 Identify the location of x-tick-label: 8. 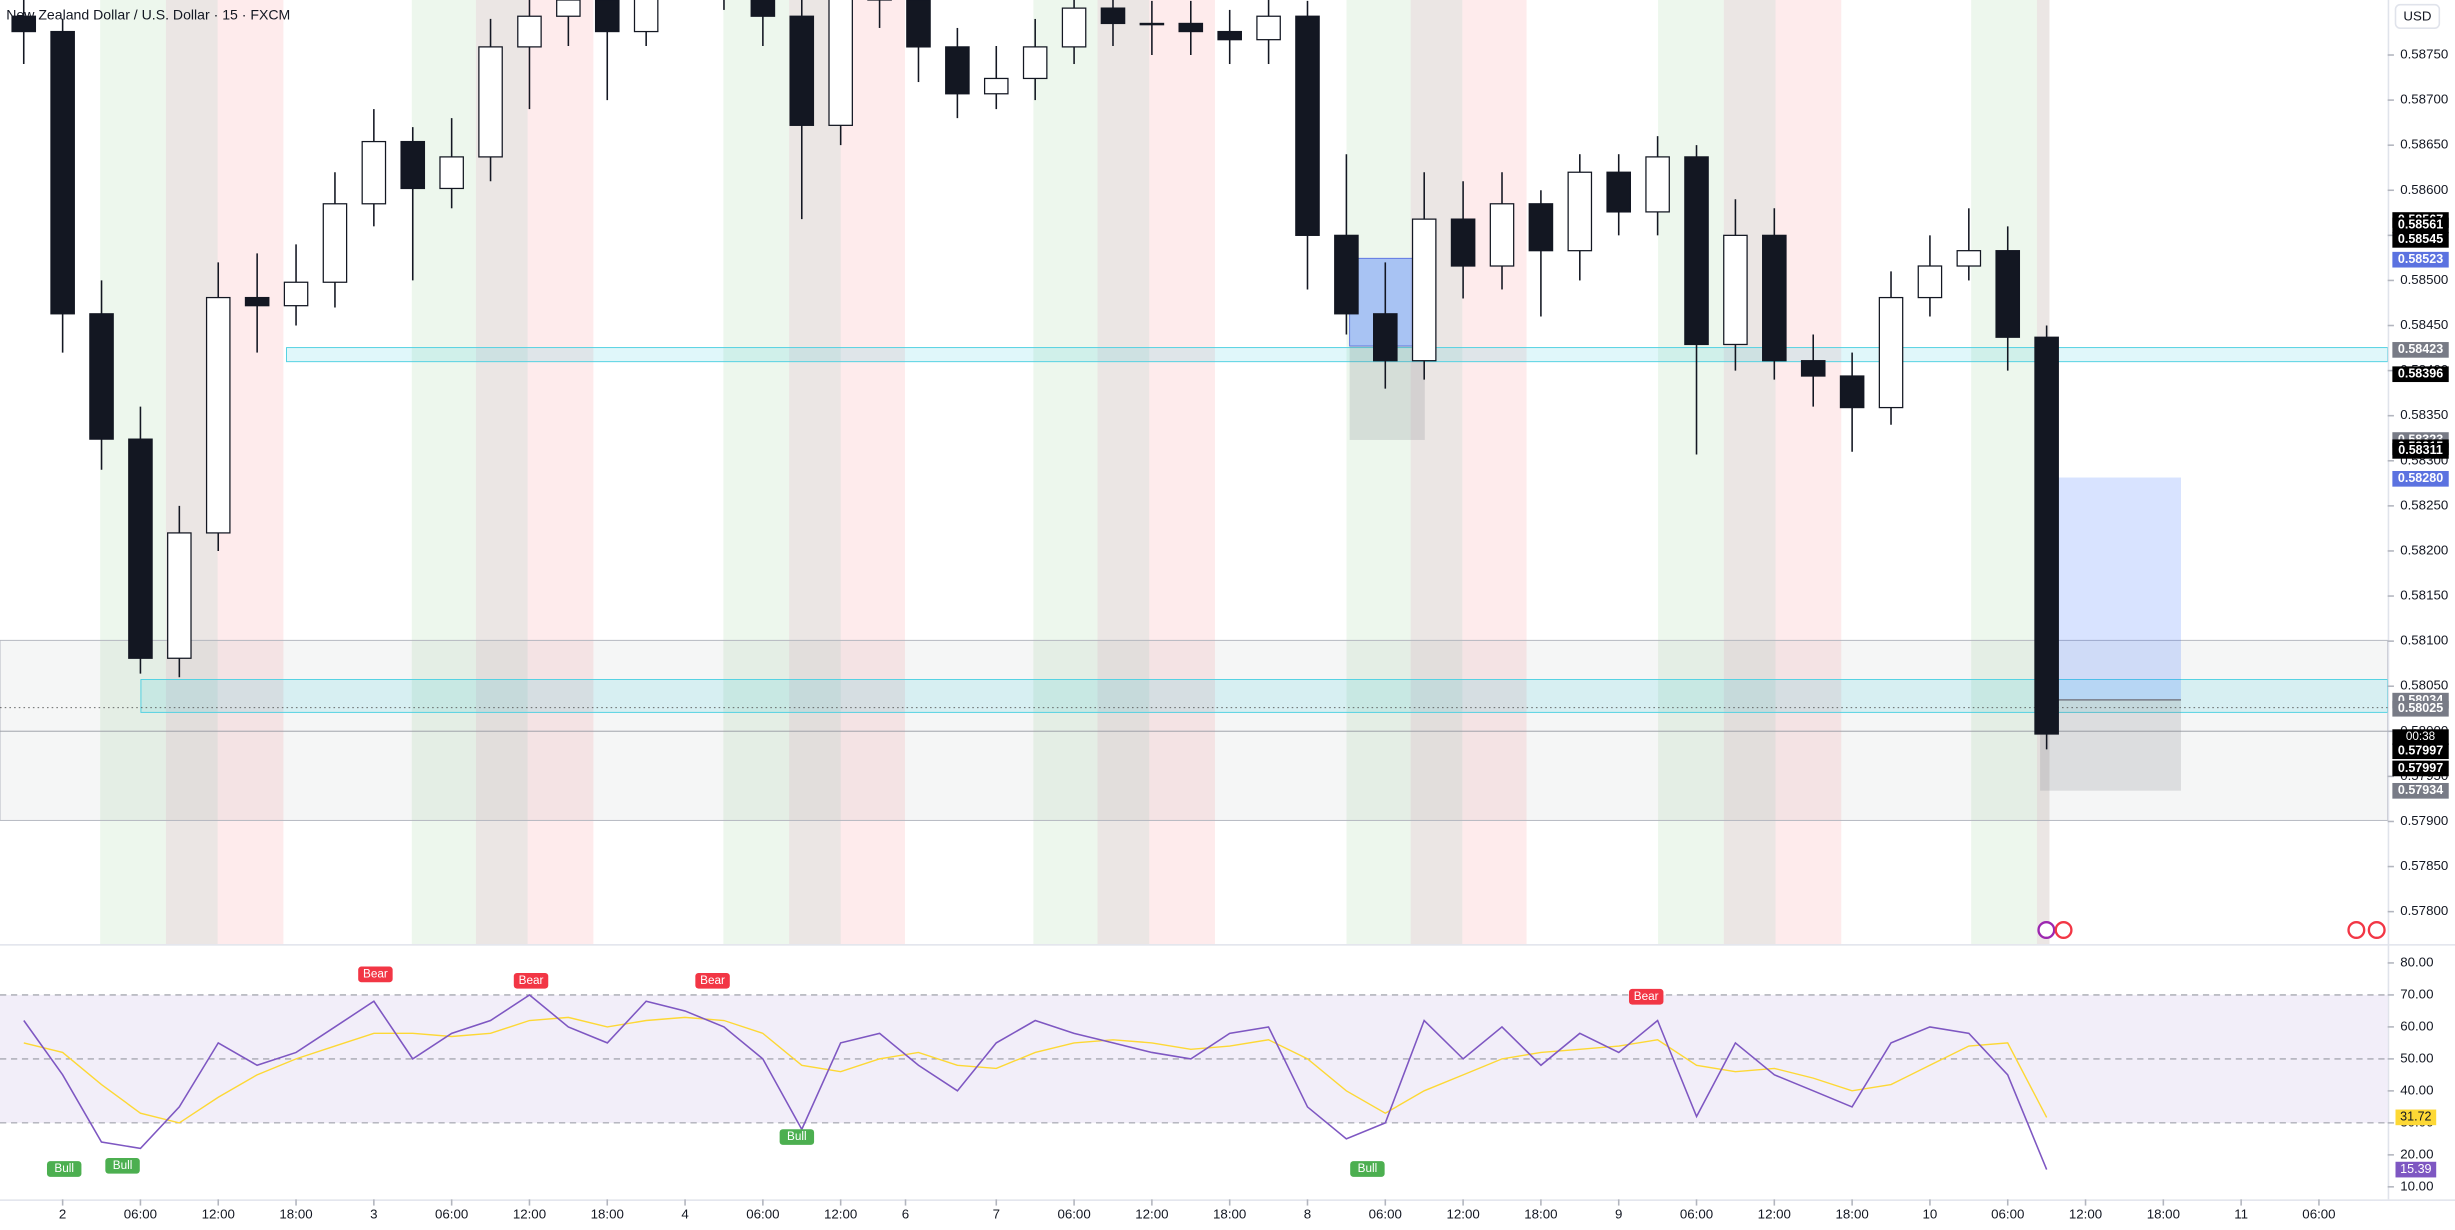
(1307, 1213).